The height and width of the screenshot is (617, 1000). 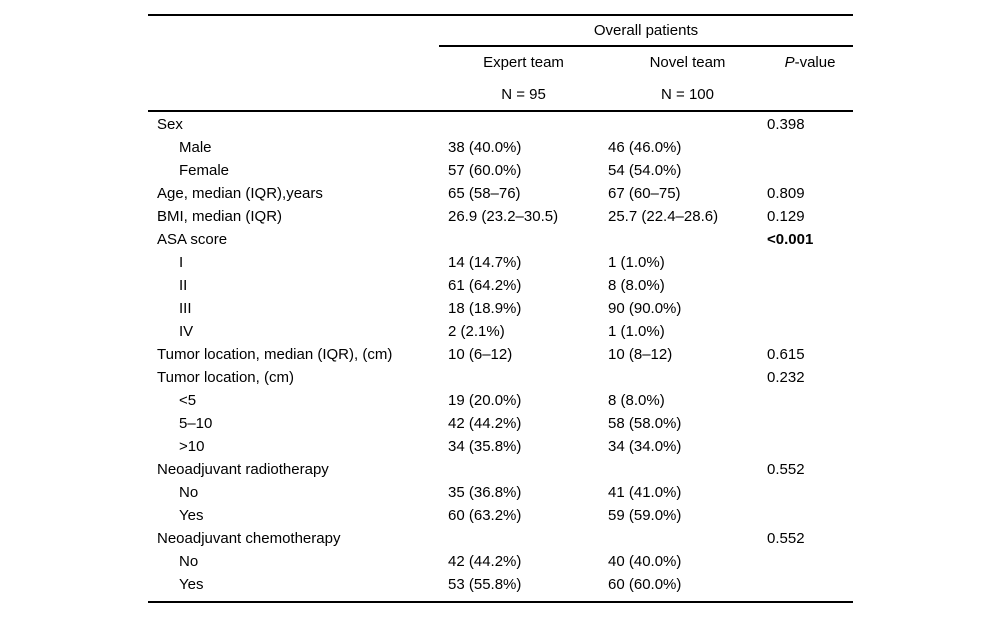 I want to click on table-row: IV 2 (2.1%) 1 (1.0%), so click(x=500, y=331).